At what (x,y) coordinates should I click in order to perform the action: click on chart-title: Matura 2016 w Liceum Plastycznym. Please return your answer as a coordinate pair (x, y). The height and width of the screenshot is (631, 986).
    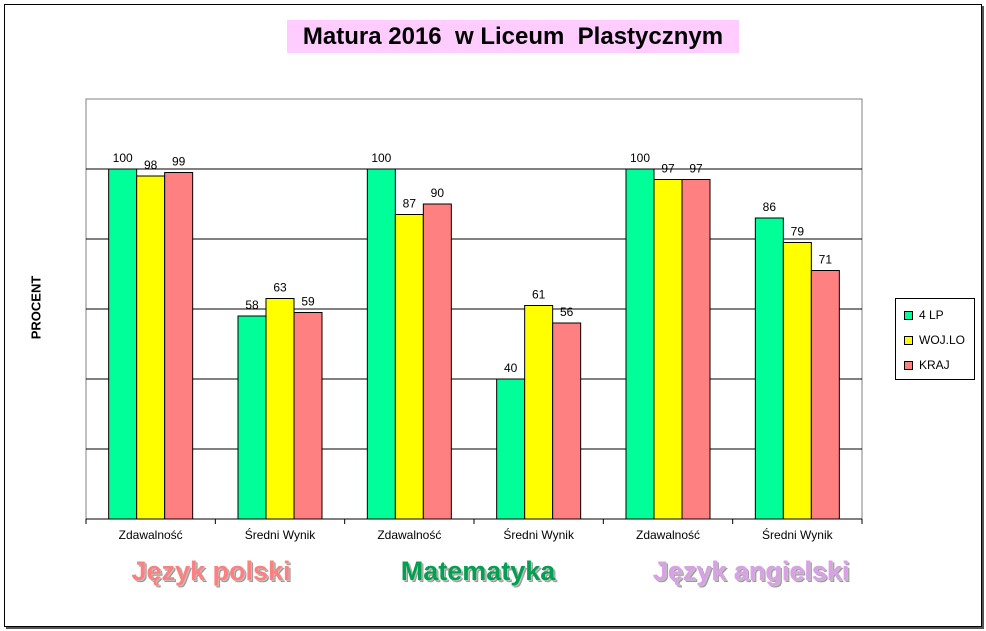
    Looking at the image, I should click on (513, 36).